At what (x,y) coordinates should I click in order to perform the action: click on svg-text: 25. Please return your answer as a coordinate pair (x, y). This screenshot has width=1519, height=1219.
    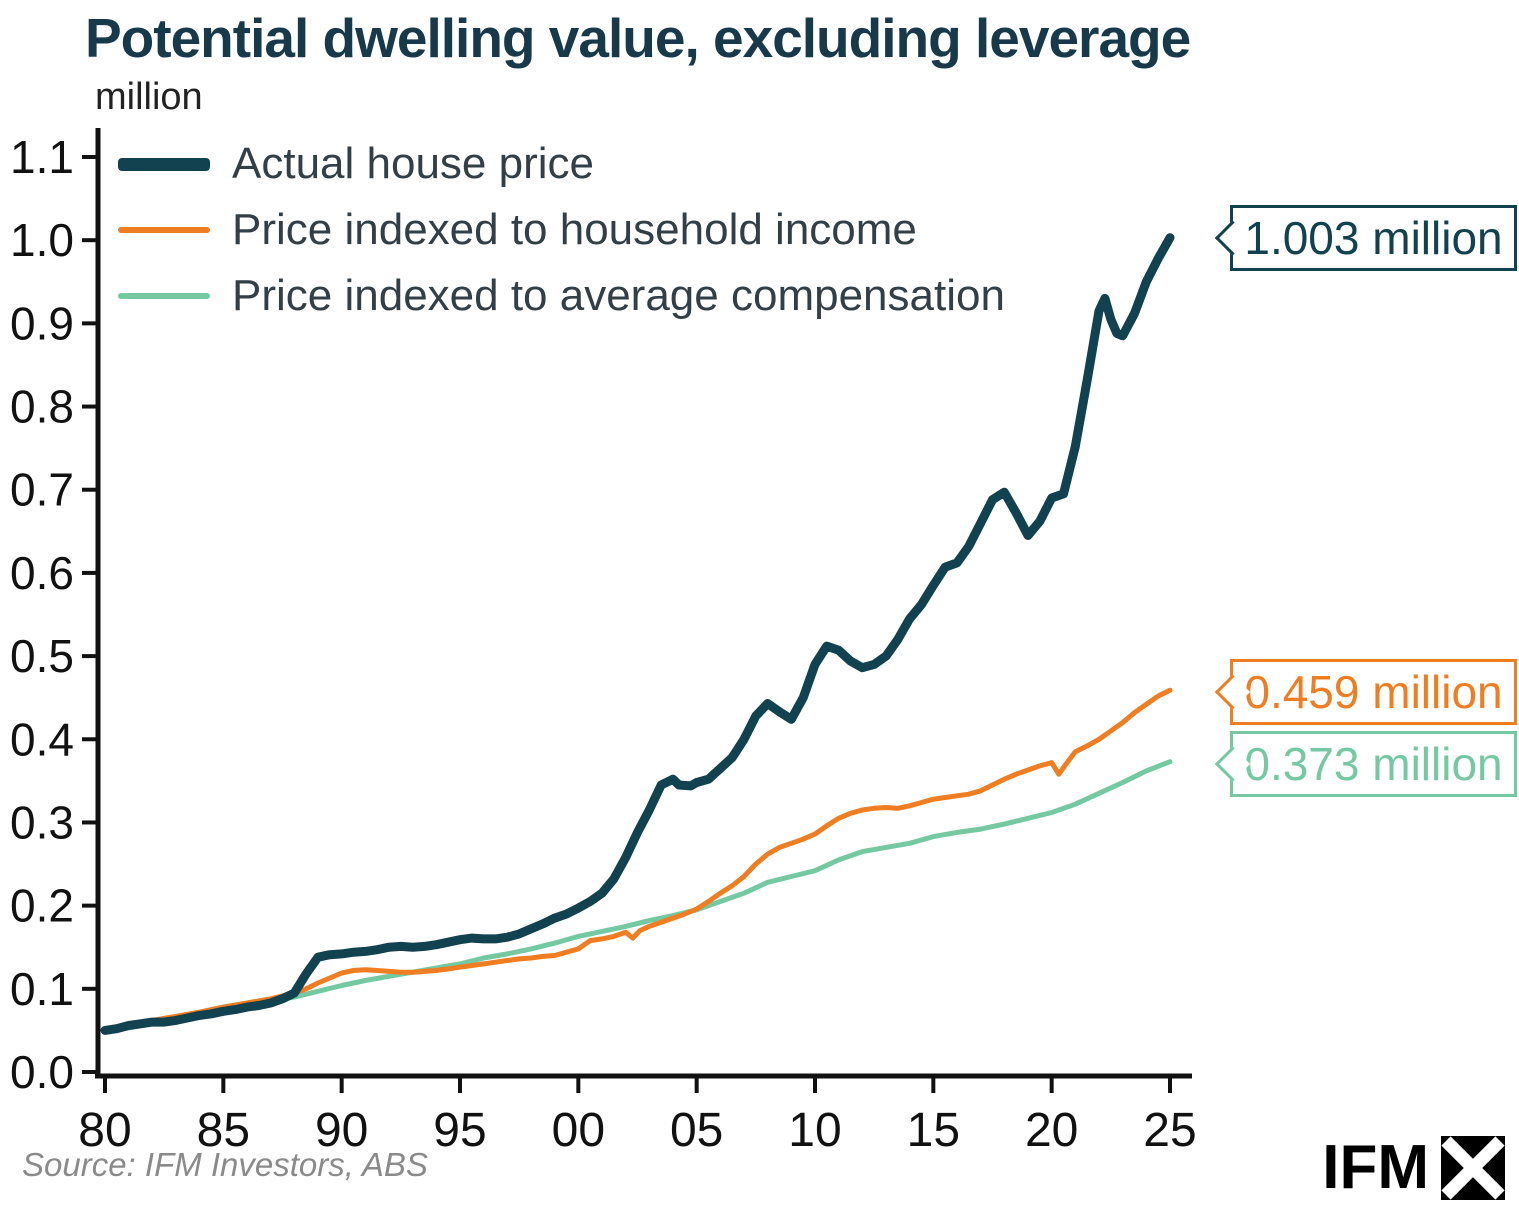
    Looking at the image, I should click on (1169, 1130).